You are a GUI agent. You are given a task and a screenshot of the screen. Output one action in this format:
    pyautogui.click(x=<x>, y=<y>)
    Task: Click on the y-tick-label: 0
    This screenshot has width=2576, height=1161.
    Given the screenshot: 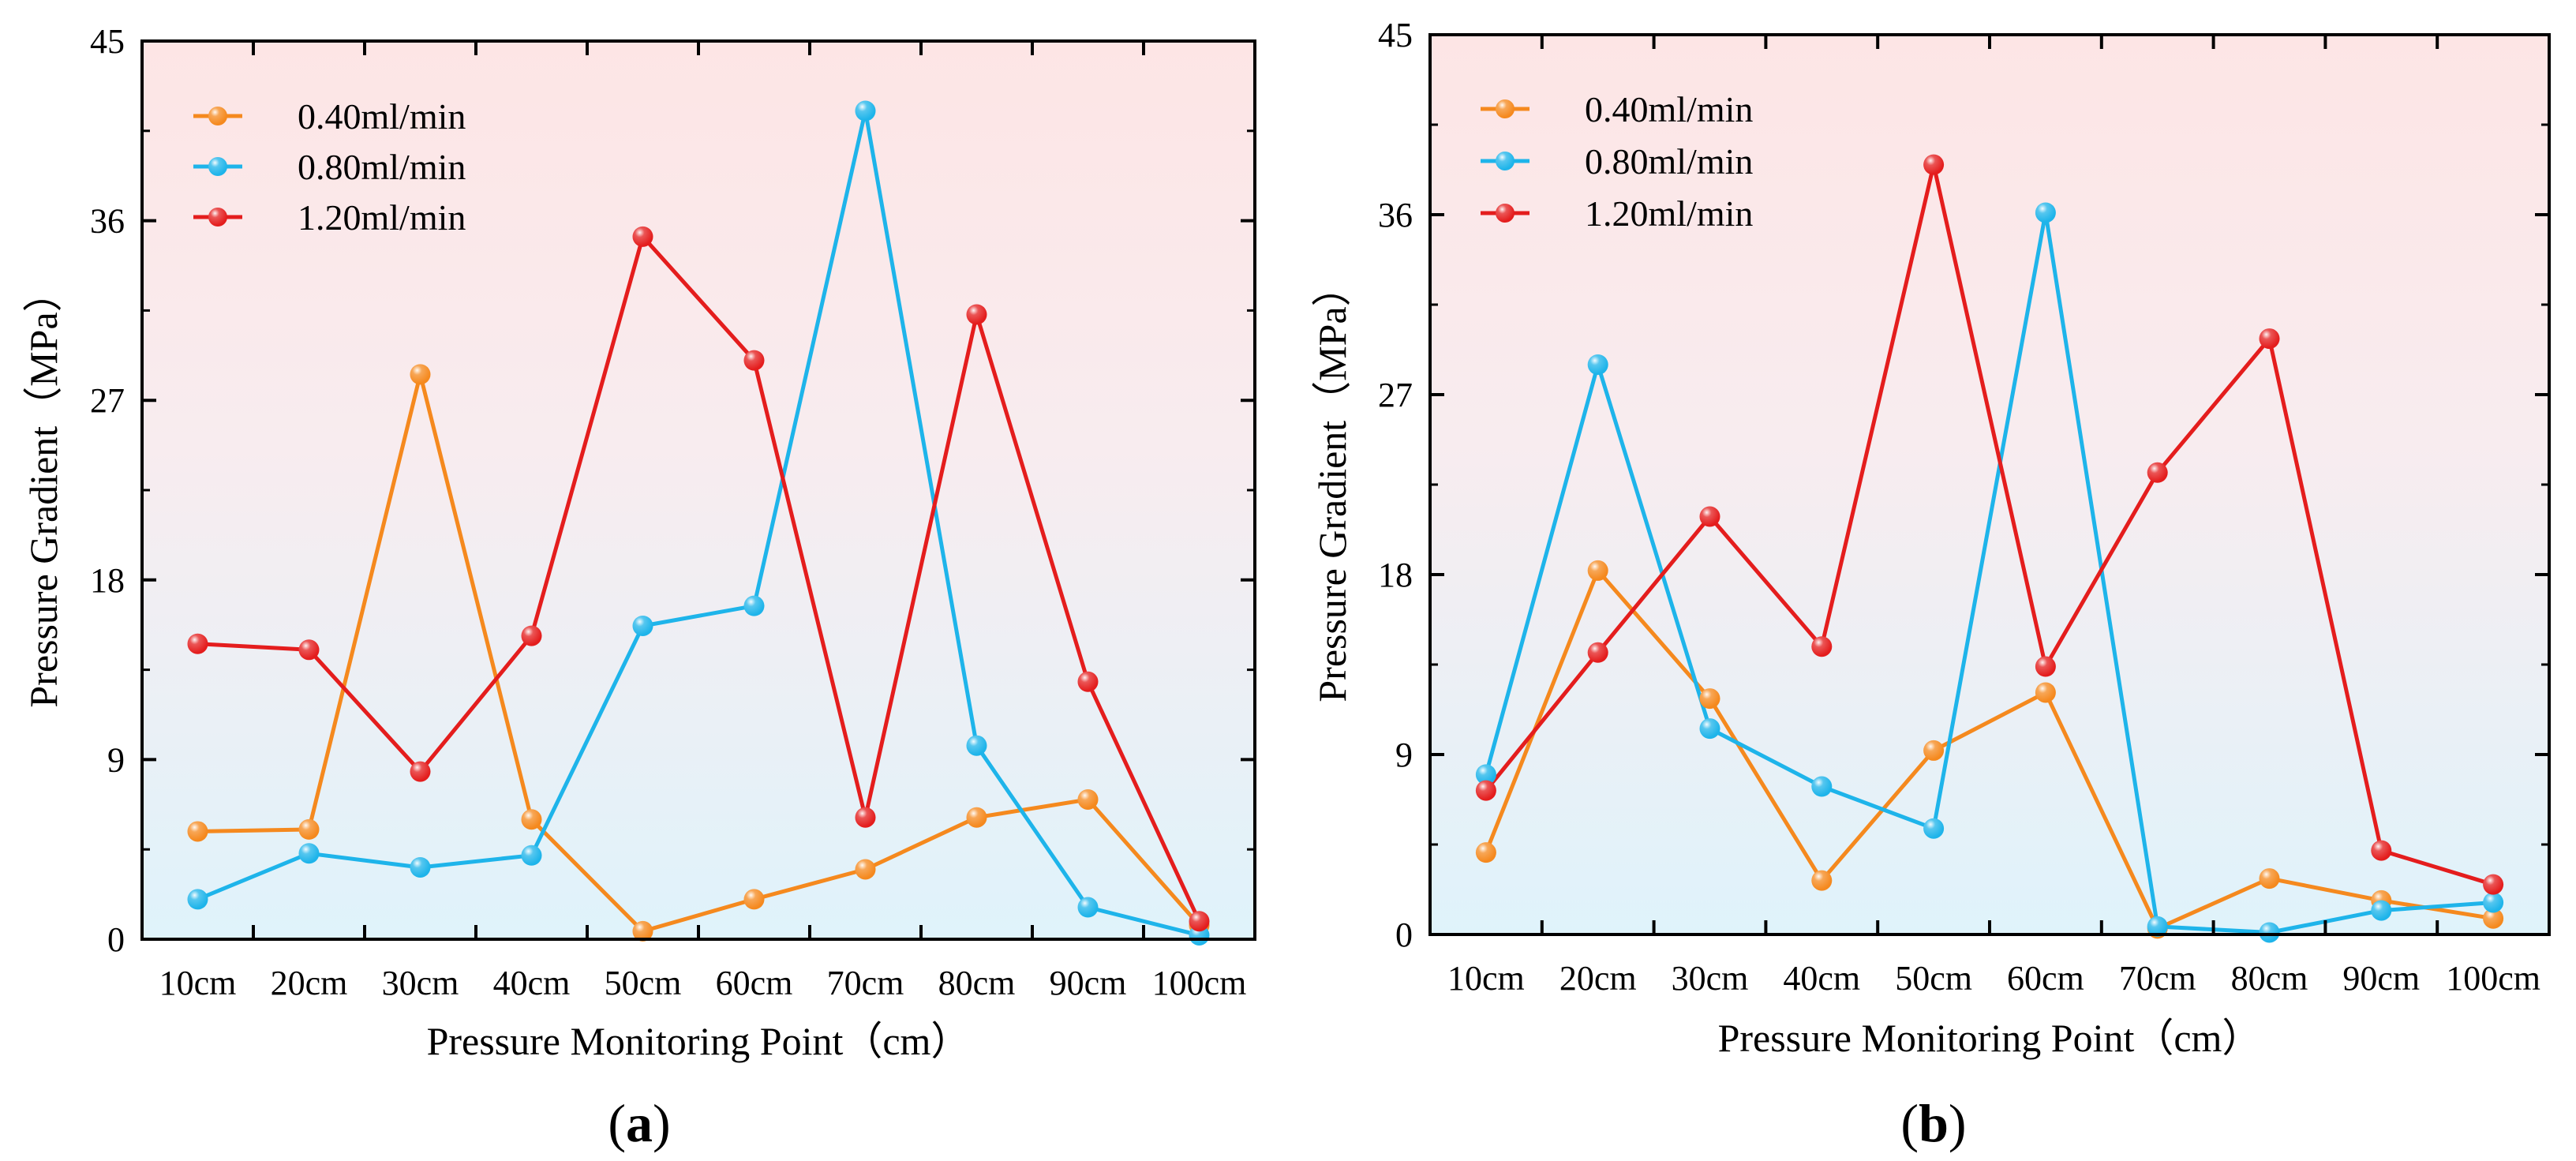 What is the action you would take?
    pyautogui.click(x=116, y=940)
    